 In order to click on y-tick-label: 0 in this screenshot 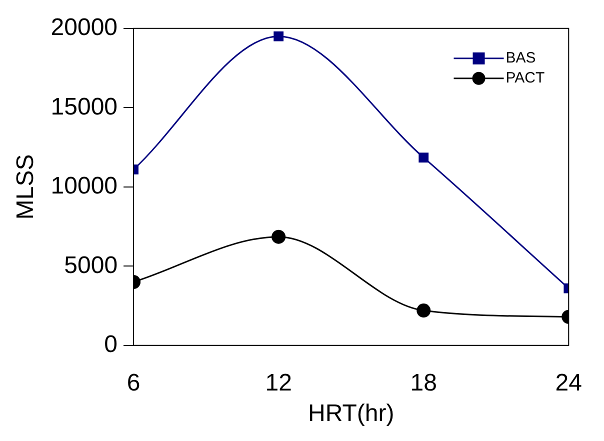, I will do `click(111, 344)`.